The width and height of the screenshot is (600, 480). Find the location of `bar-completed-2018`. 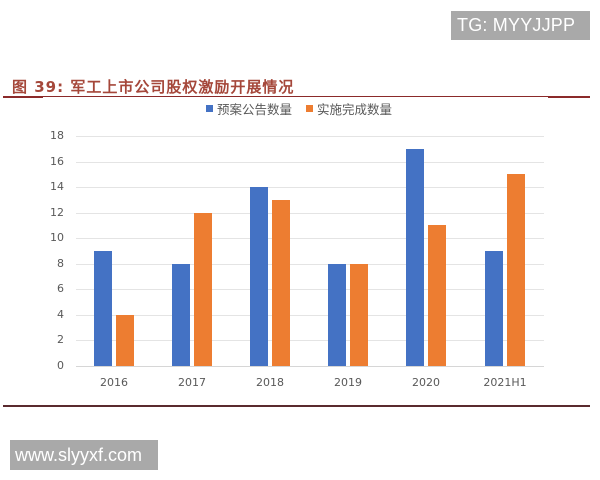

bar-completed-2018 is located at coordinates (281, 283).